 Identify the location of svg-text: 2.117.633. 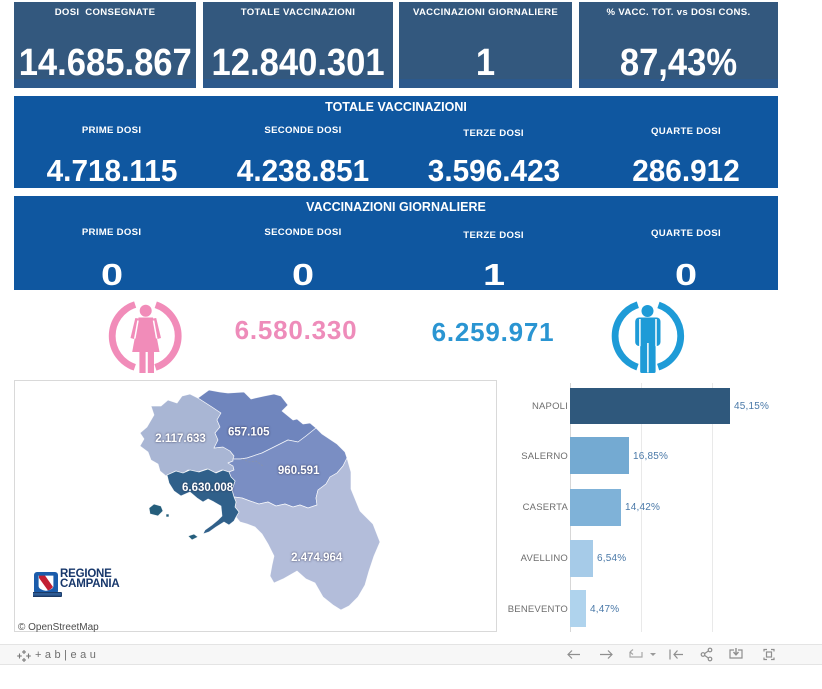
(180, 439).